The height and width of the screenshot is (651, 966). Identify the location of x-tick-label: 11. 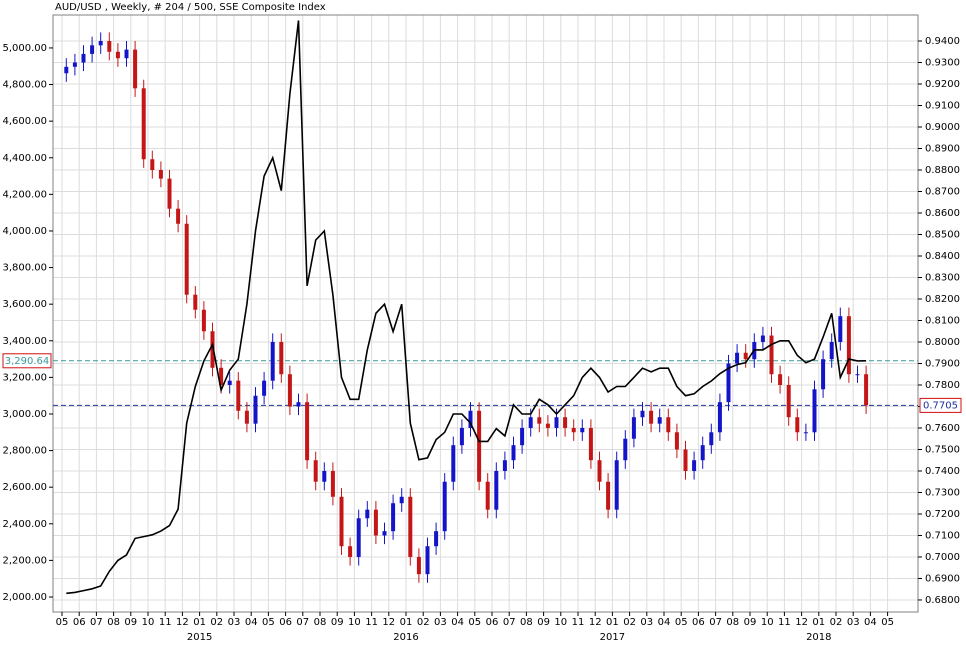
(371, 622).